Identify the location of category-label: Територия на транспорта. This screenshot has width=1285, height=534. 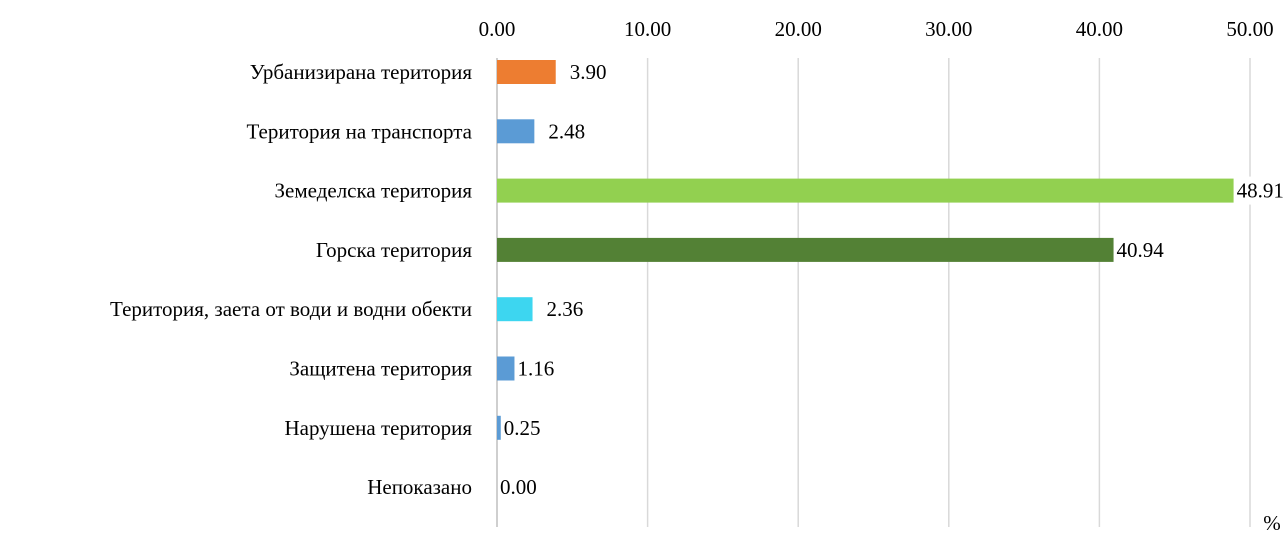
(360, 131).